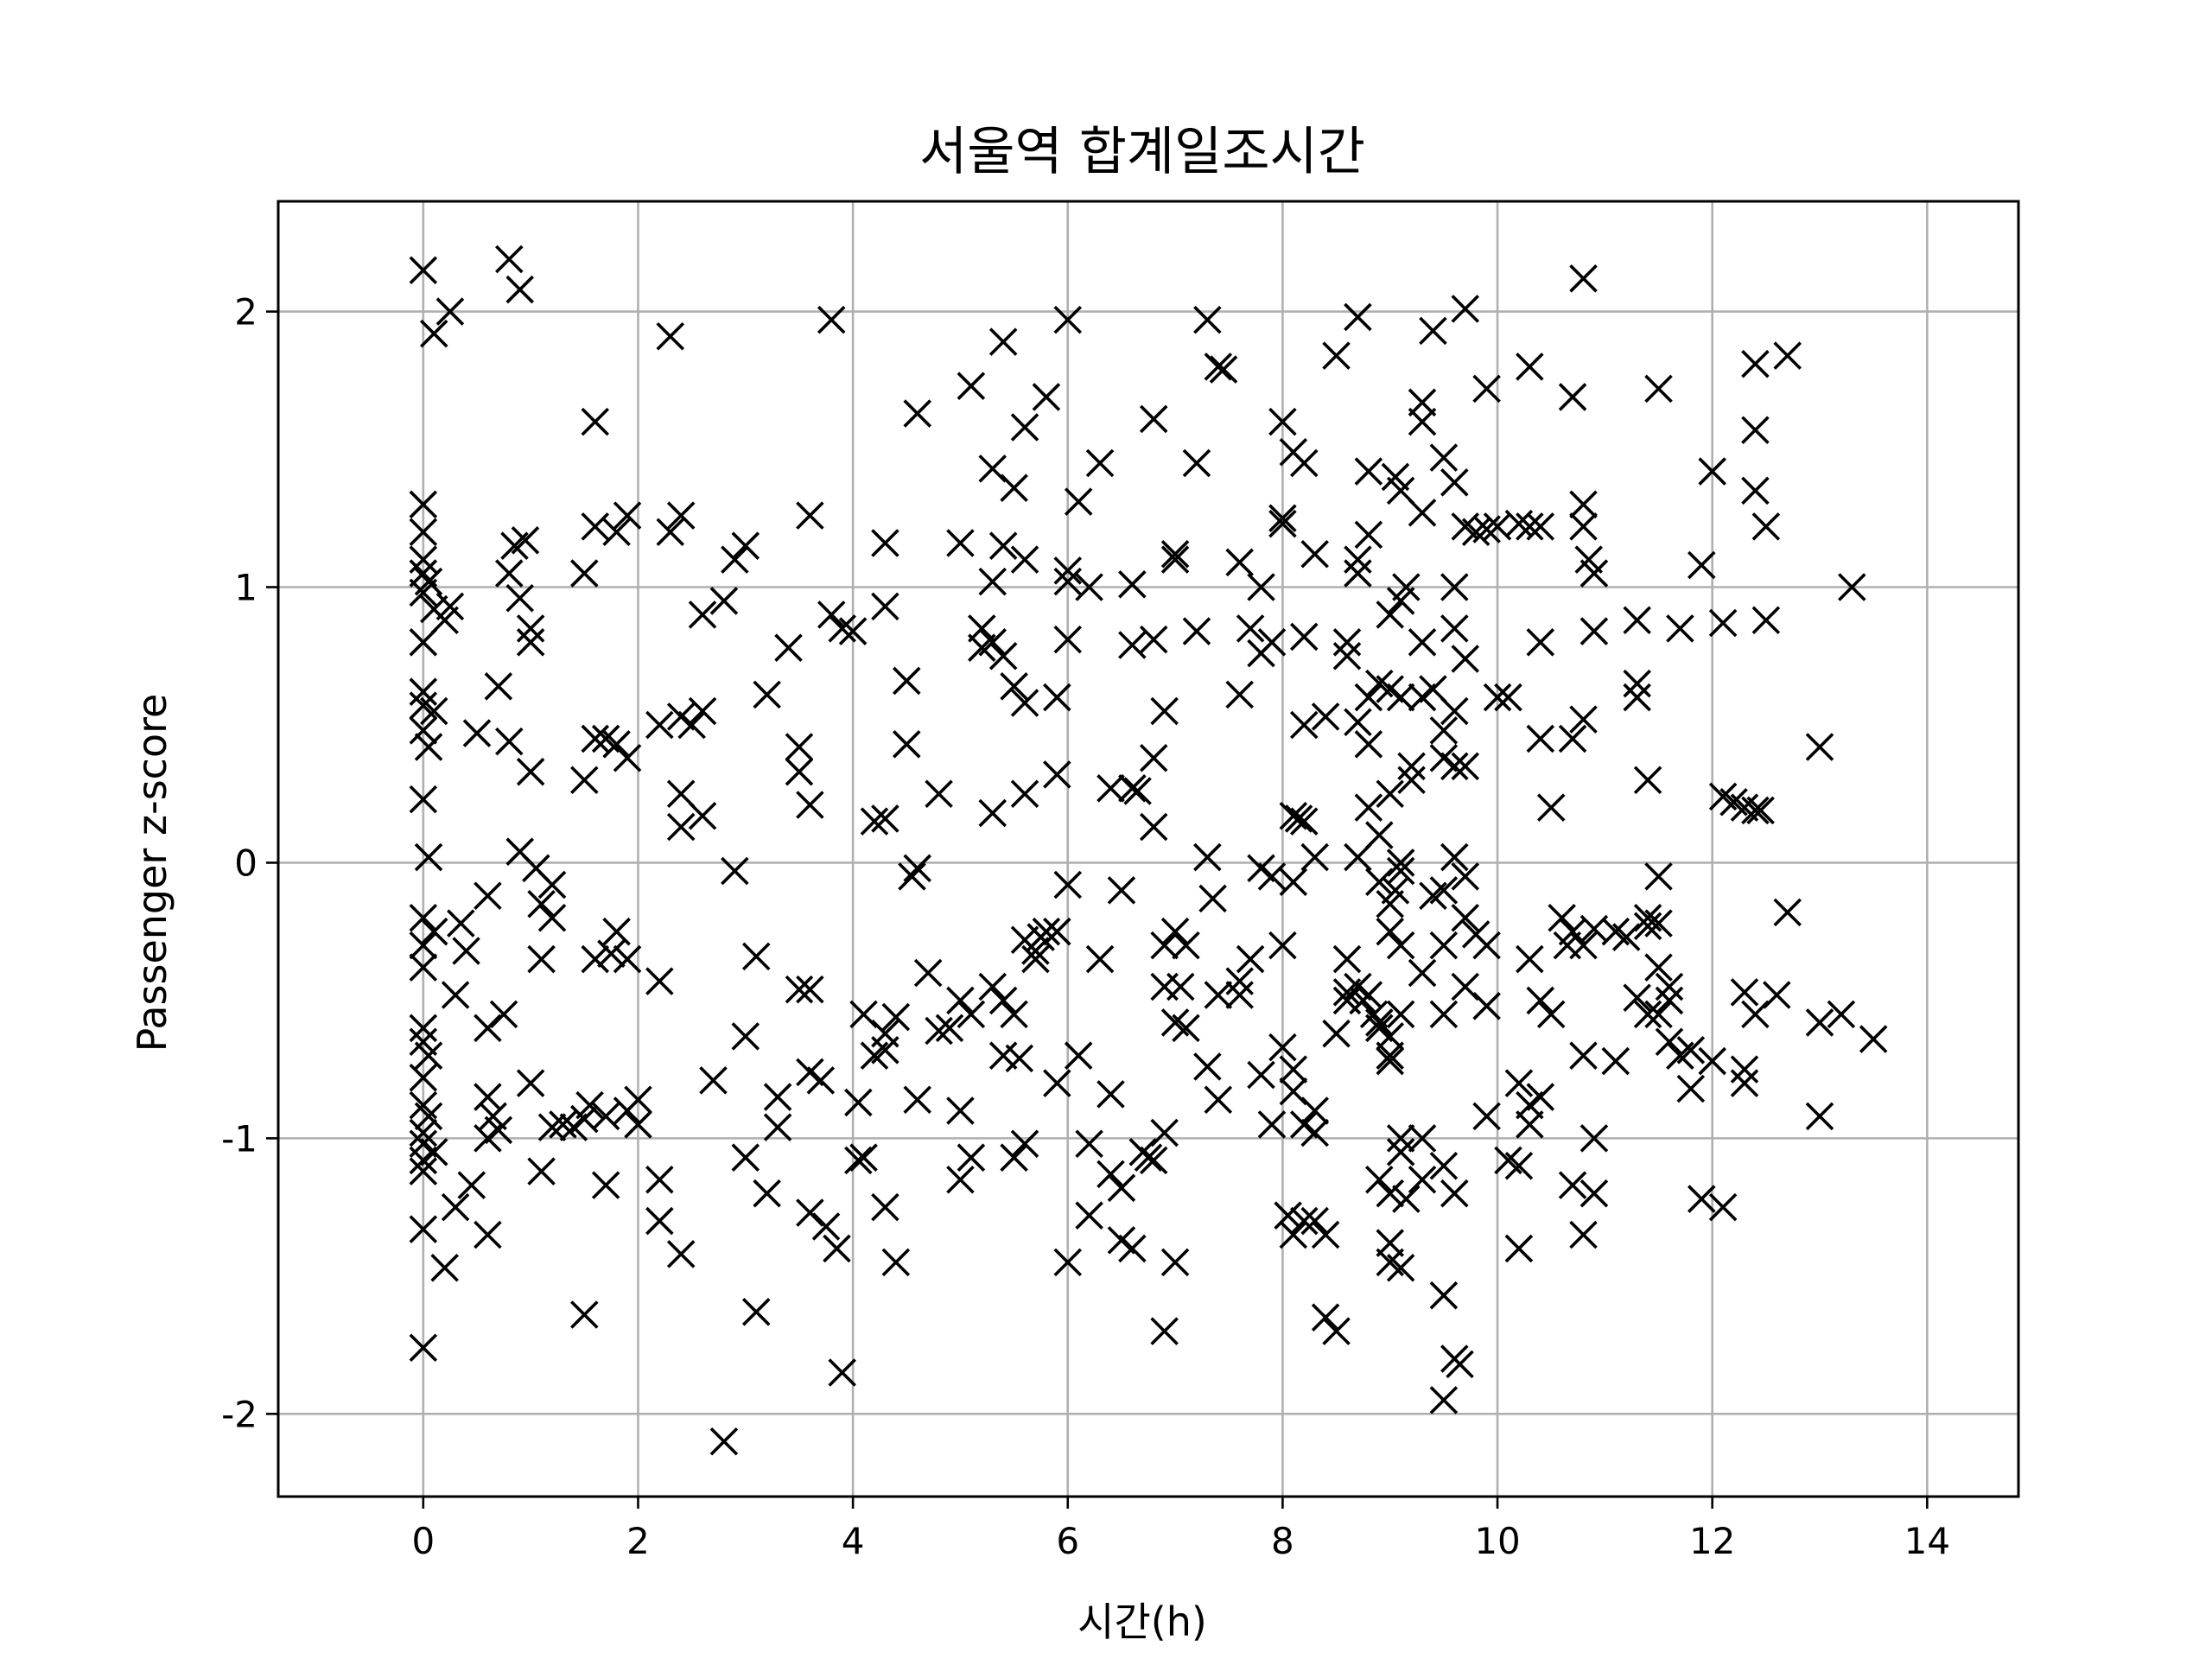 The width and height of the screenshot is (2212, 1659). Describe the element at coordinates (423, 1541) in the screenshot. I see `x-tick-label: 0` at that location.